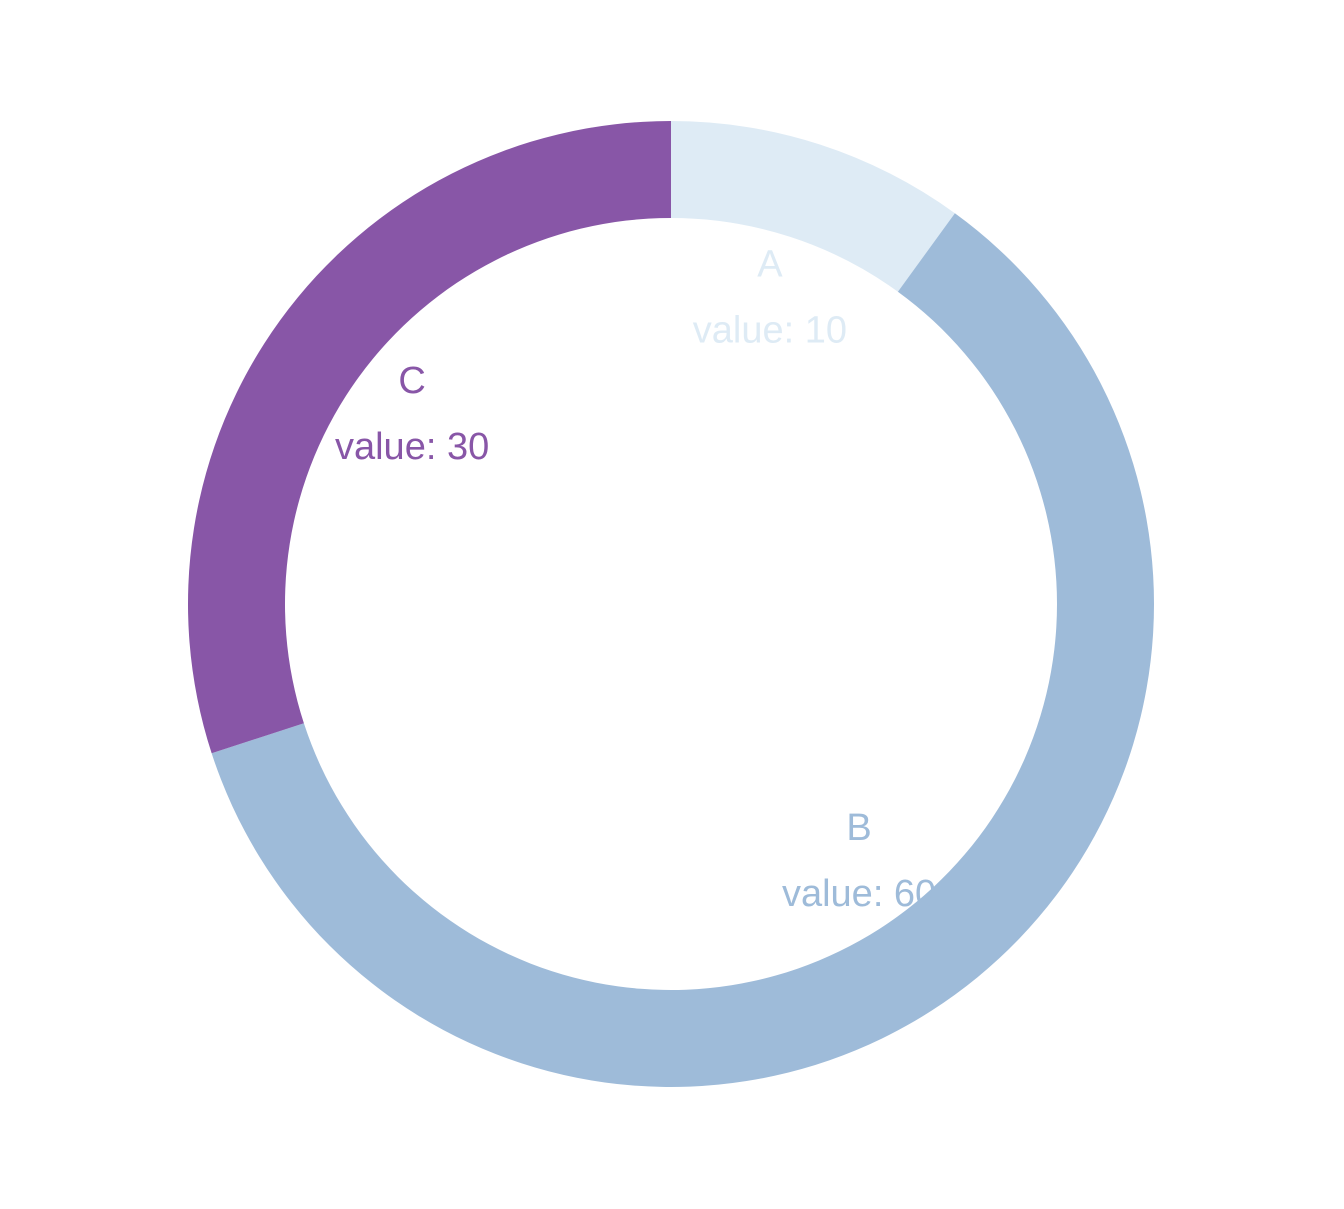 Image resolution: width=1344 pixels, height=1209 pixels. Describe the element at coordinates (859, 894) in the screenshot. I see `value-label: value: 60` at that location.